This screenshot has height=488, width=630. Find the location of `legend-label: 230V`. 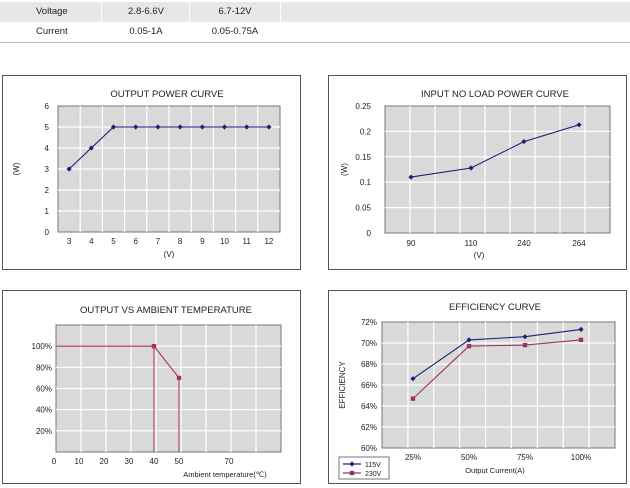

legend-label: 230V is located at coordinates (373, 474).